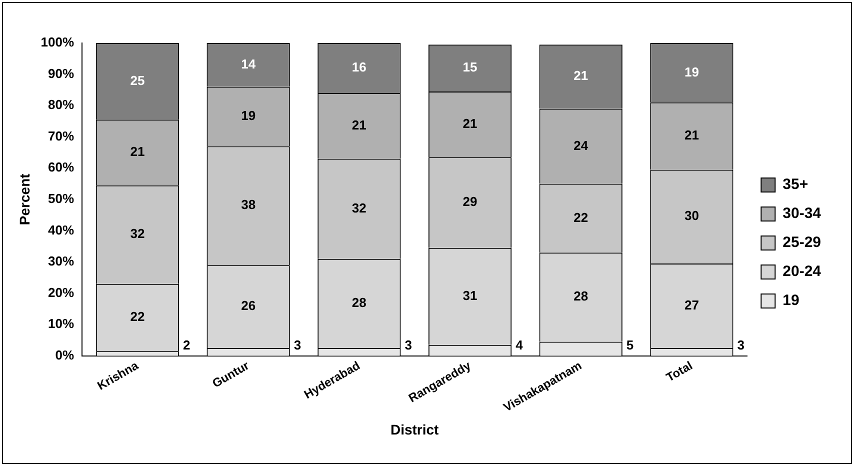  What do you see at coordinates (61, 136) in the screenshot?
I see `y-tick-label: 70%` at bounding box center [61, 136].